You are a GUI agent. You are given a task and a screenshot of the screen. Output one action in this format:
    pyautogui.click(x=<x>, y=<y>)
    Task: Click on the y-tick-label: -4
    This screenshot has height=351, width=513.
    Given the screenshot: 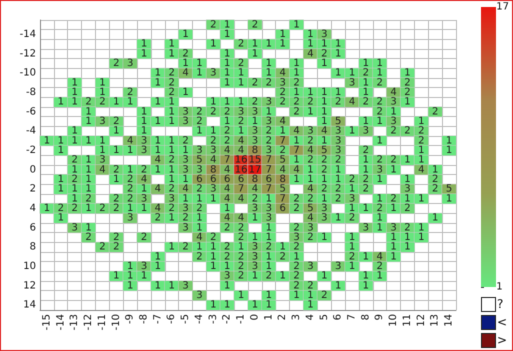 What is the action you would take?
    pyautogui.click(x=31, y=131)
    